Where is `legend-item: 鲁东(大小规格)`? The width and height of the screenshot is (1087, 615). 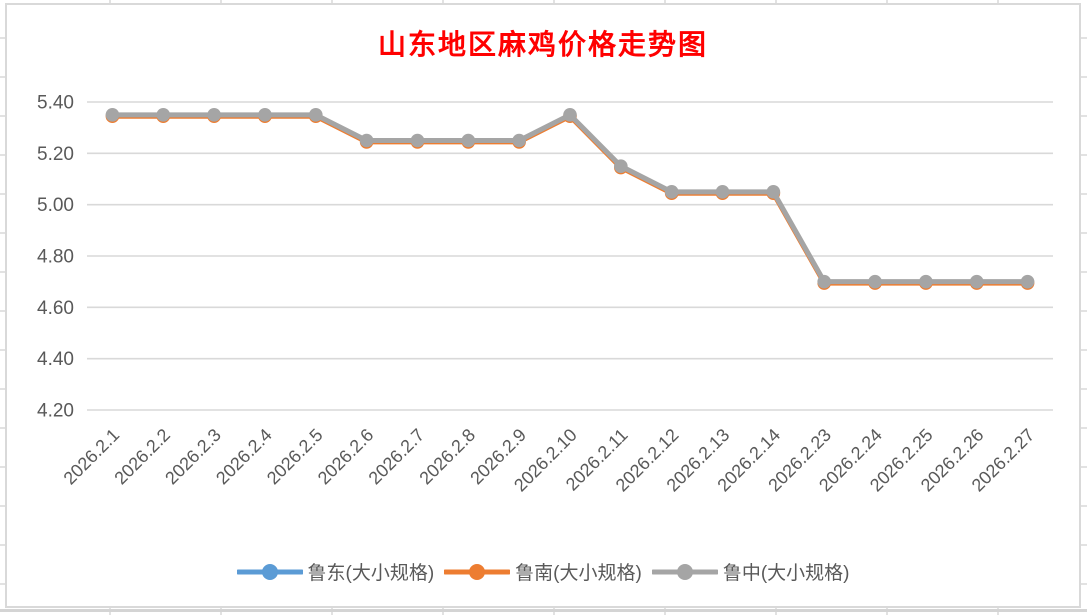 legend-item: 鲁东(大小规格) is located at coordinates (335, 571).